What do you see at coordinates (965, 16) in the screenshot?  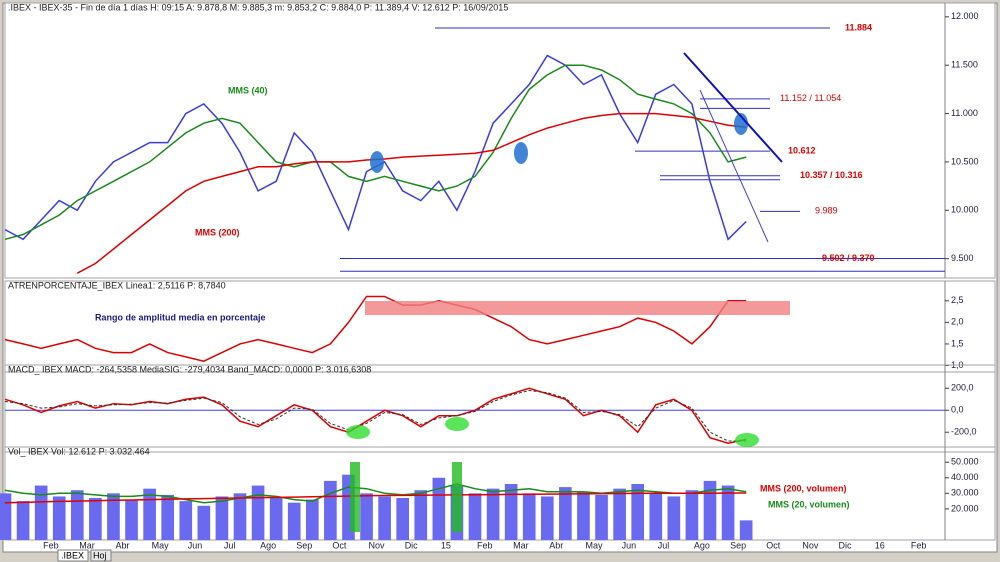 I see `y-tick-label: 12.000` at bounding box center [965, 16].